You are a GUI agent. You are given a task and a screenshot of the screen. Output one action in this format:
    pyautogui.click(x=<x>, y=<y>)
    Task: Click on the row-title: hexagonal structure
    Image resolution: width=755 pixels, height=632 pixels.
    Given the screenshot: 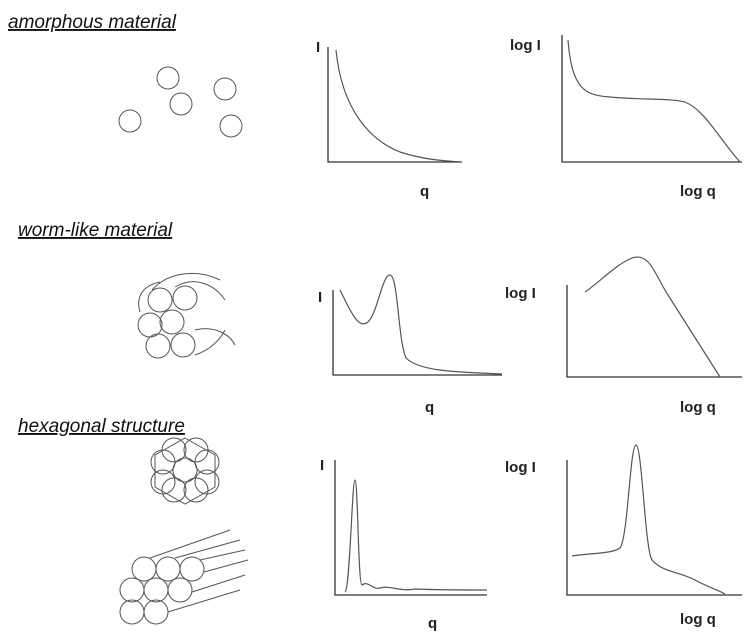 What is the action you would take?
    pyautogui.click(x=101, y=426)
    